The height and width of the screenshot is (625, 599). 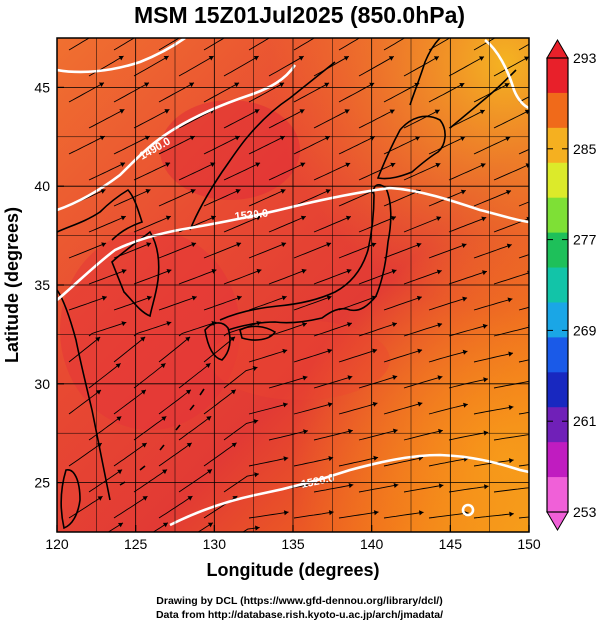 What do you see at coordinates (557, 521) in the screenshot?
I see `colorbar-min-arrow` at bounding box center [557, 521].